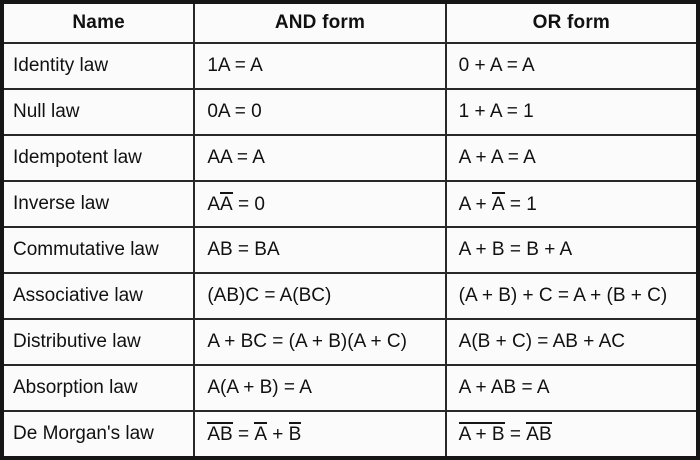 The image size is (700, 460). Describe the element at coordinates (235, 65) in the screenshot. I see `equation-text: 1A = A` at that location.